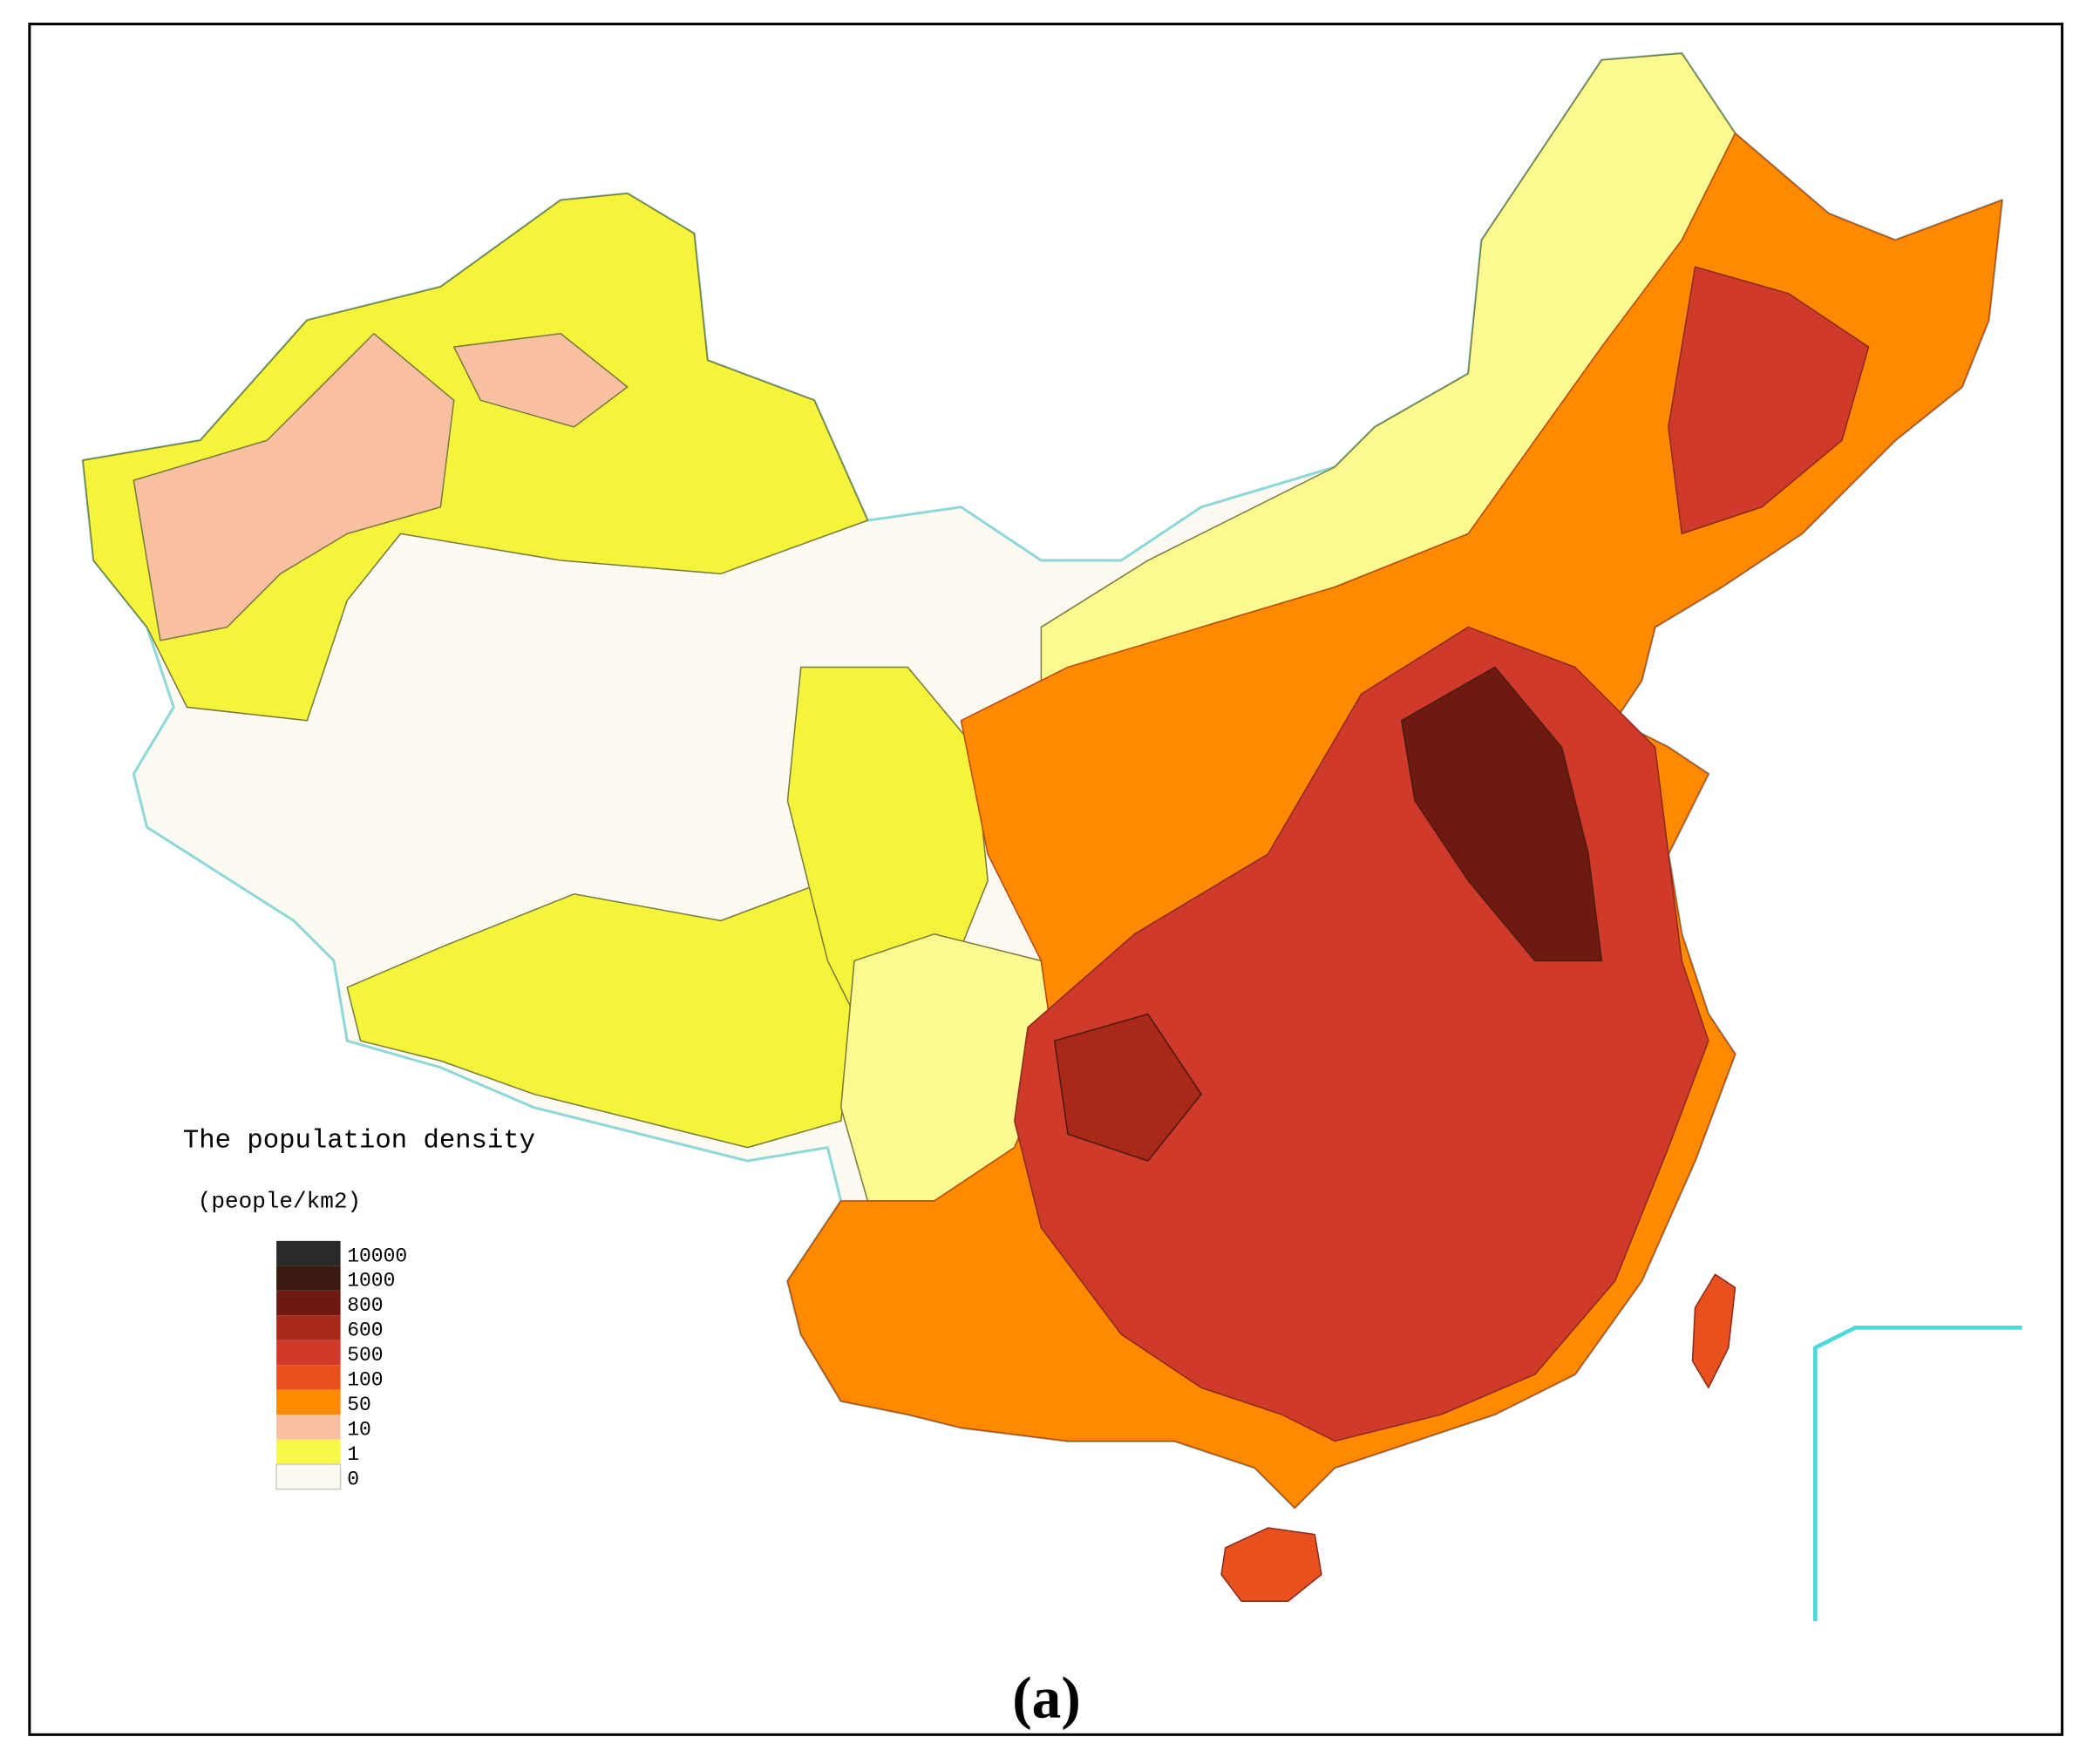 This screenshot has height=1764, width=2093. Describe the element at coordinates (377, 1256) in the screenshot. I see `legend-label: 10000` at that location.